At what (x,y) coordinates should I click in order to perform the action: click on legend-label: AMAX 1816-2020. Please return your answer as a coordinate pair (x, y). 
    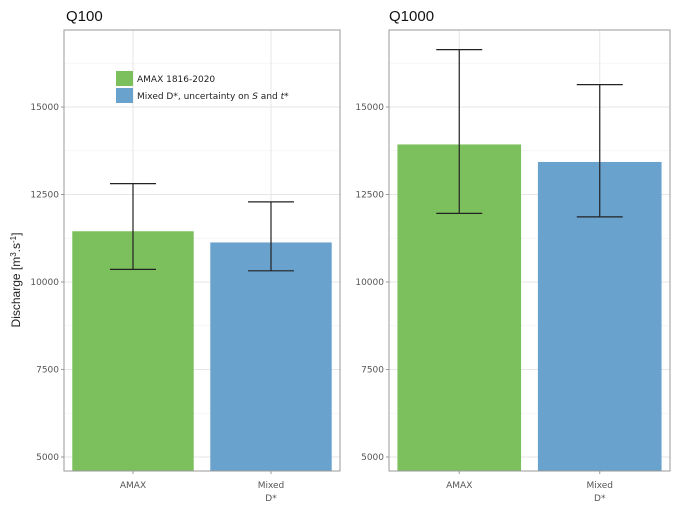
    Looking at the image, I should click on (176, 80).